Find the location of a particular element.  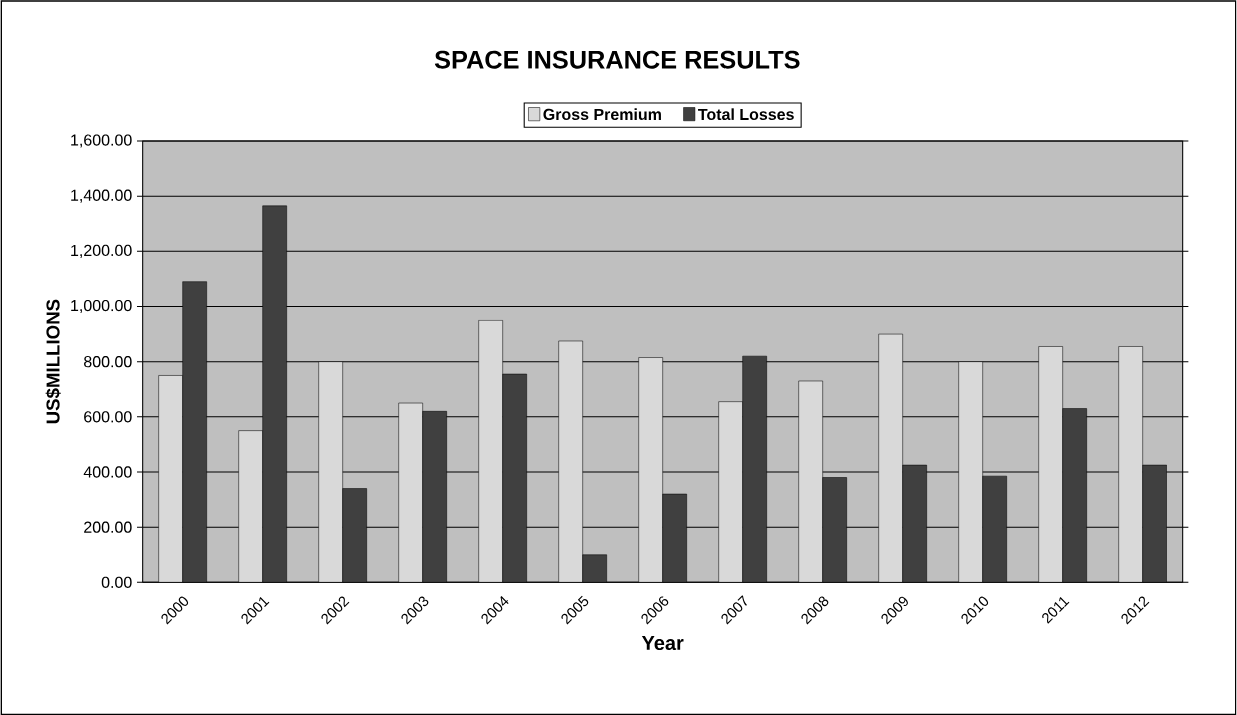

y-tick-label: 800.00 is located at coordinates (108, 362).